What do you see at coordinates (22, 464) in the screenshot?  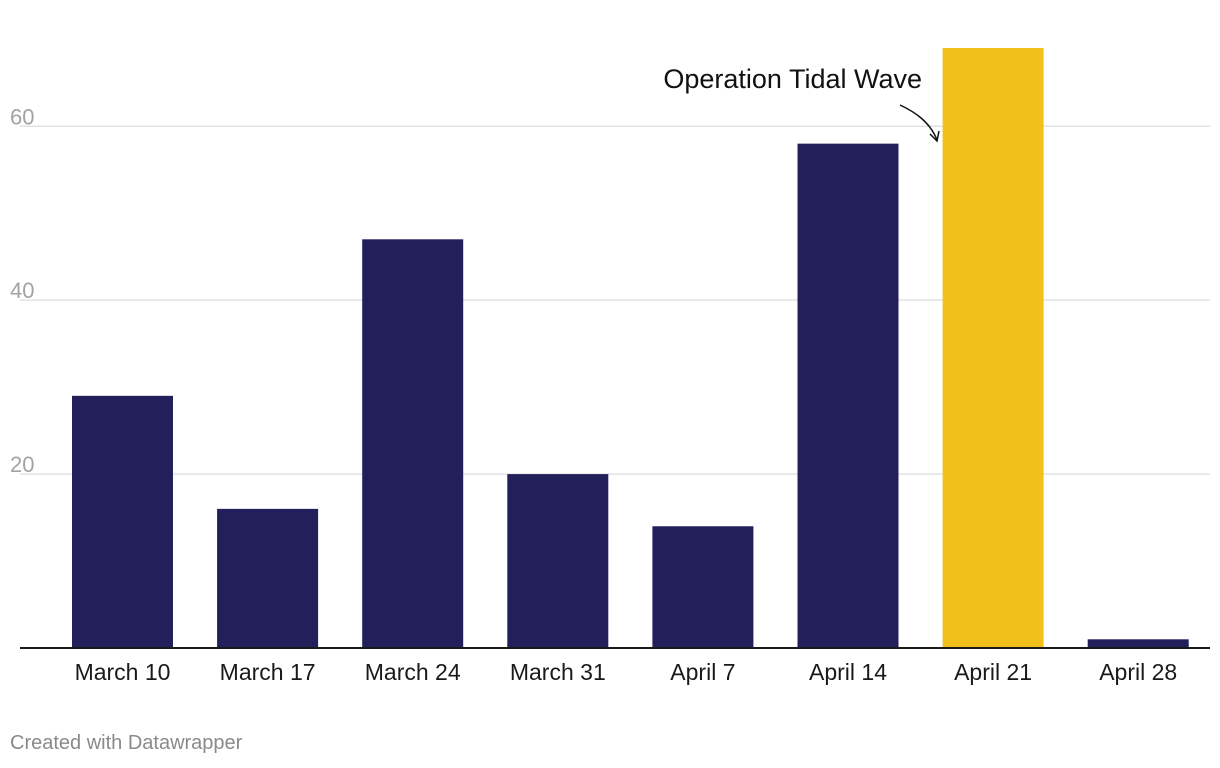 I see `y-tick-label: 20` at bounding box center [22, 464].